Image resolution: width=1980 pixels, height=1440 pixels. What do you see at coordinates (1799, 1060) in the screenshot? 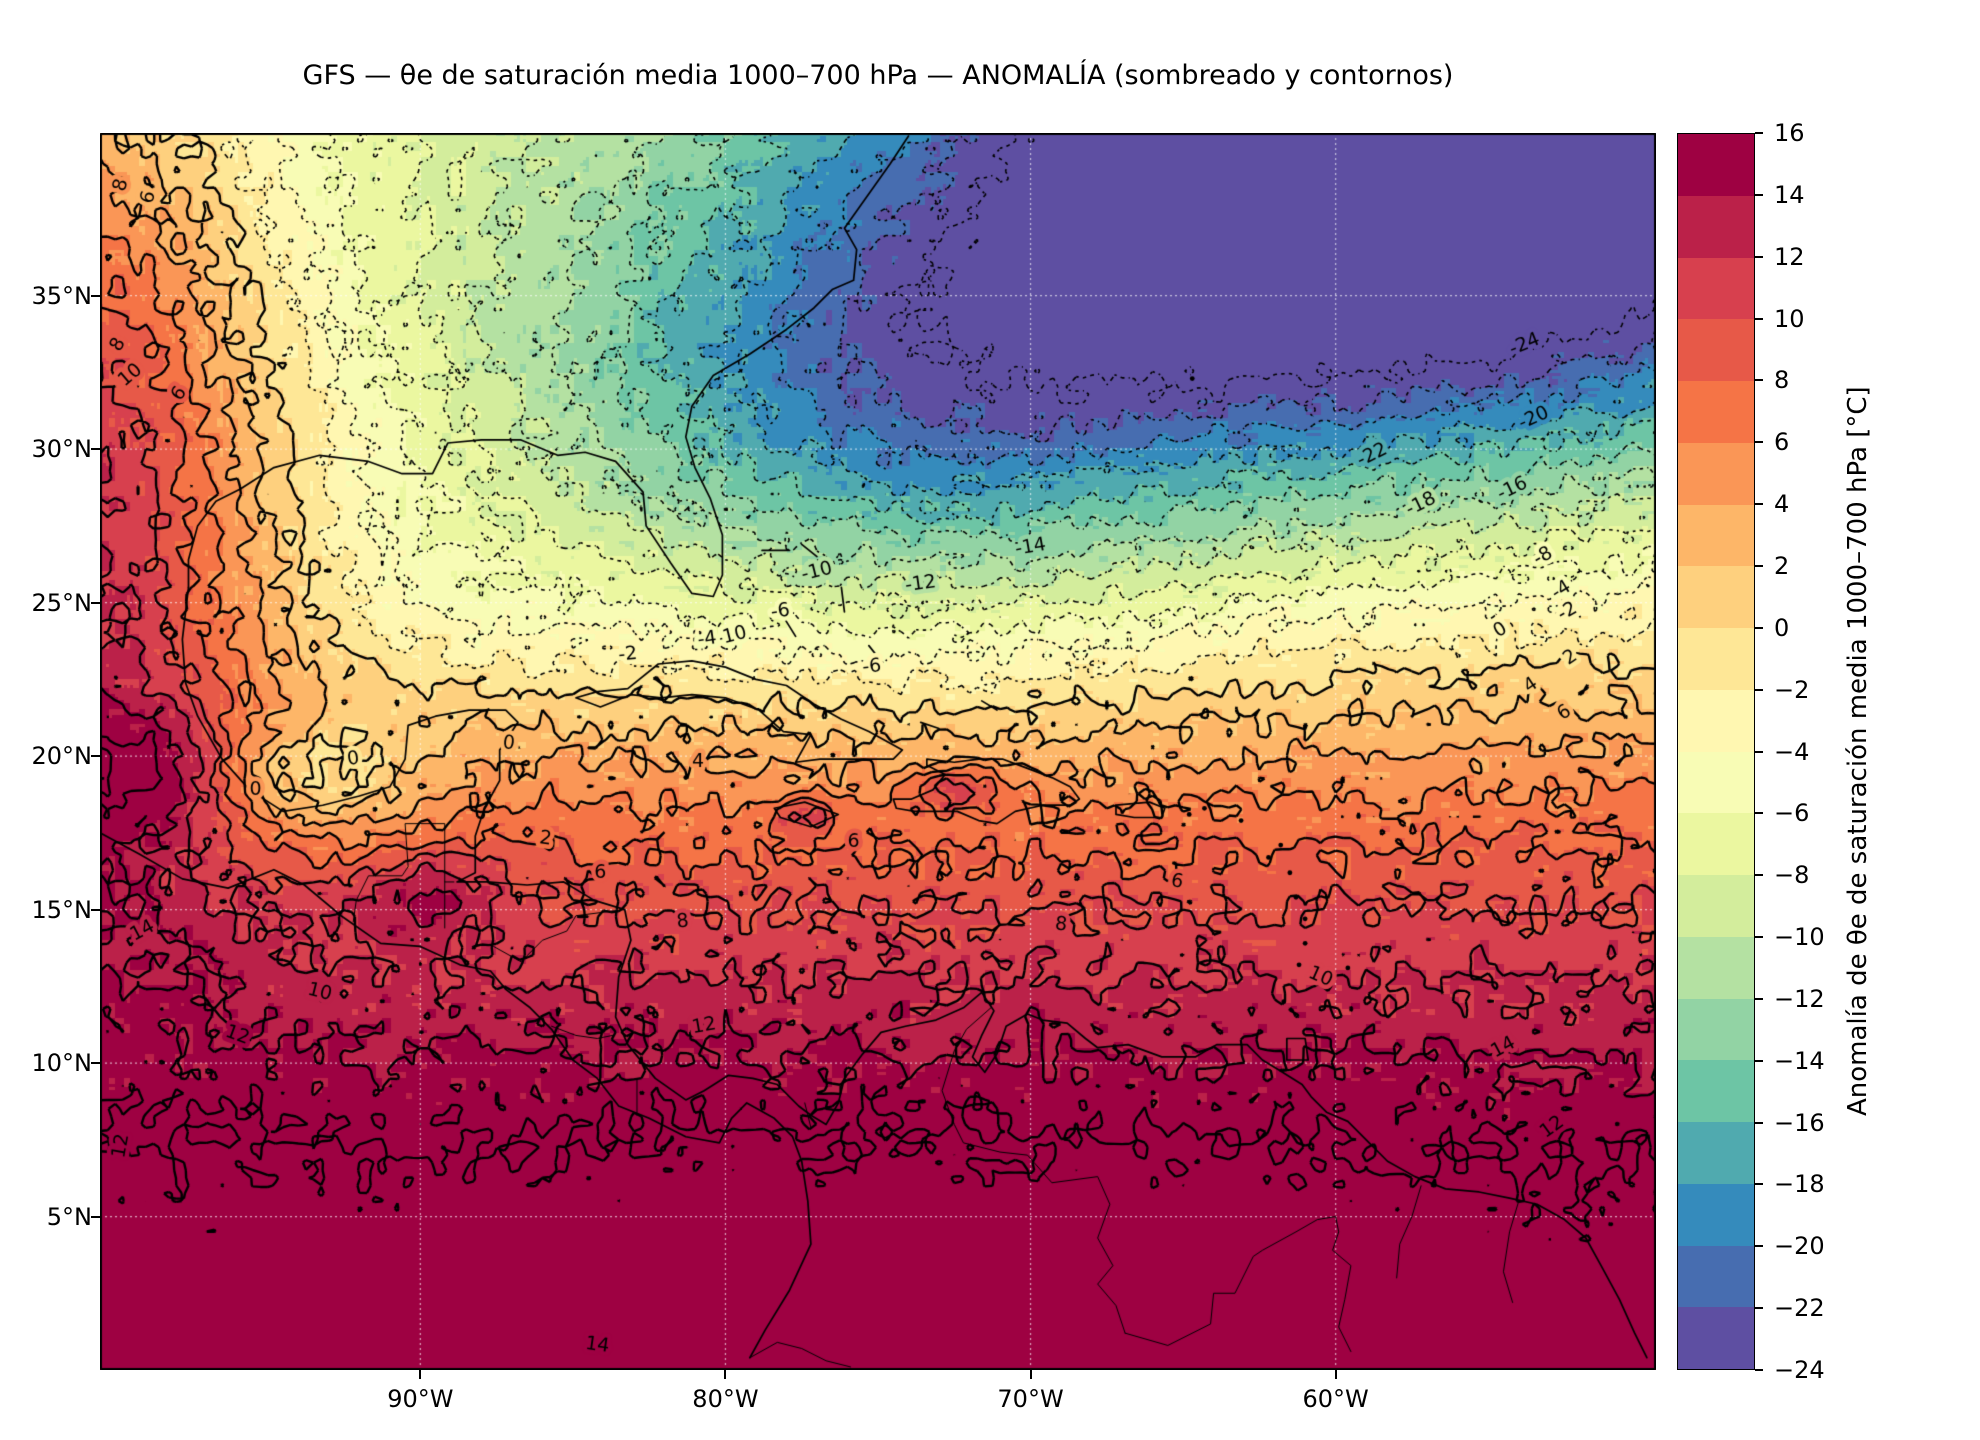
I see `colorbar-tick-label: −14` at bounding box center [1799, 1060].